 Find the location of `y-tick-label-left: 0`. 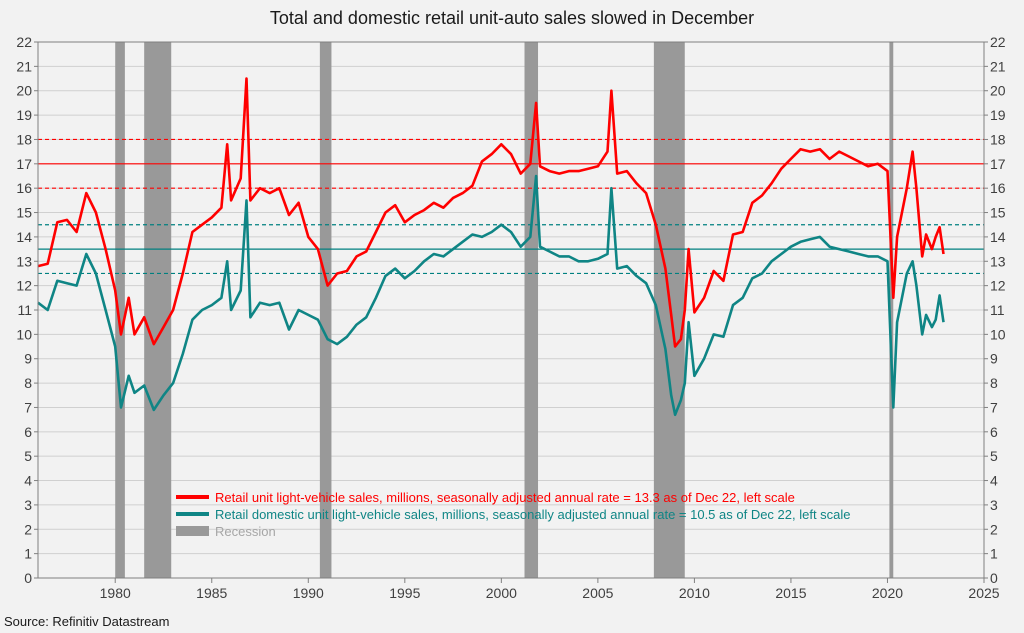

y-tick-label-left: 0 is located at coordinates (28, 578).